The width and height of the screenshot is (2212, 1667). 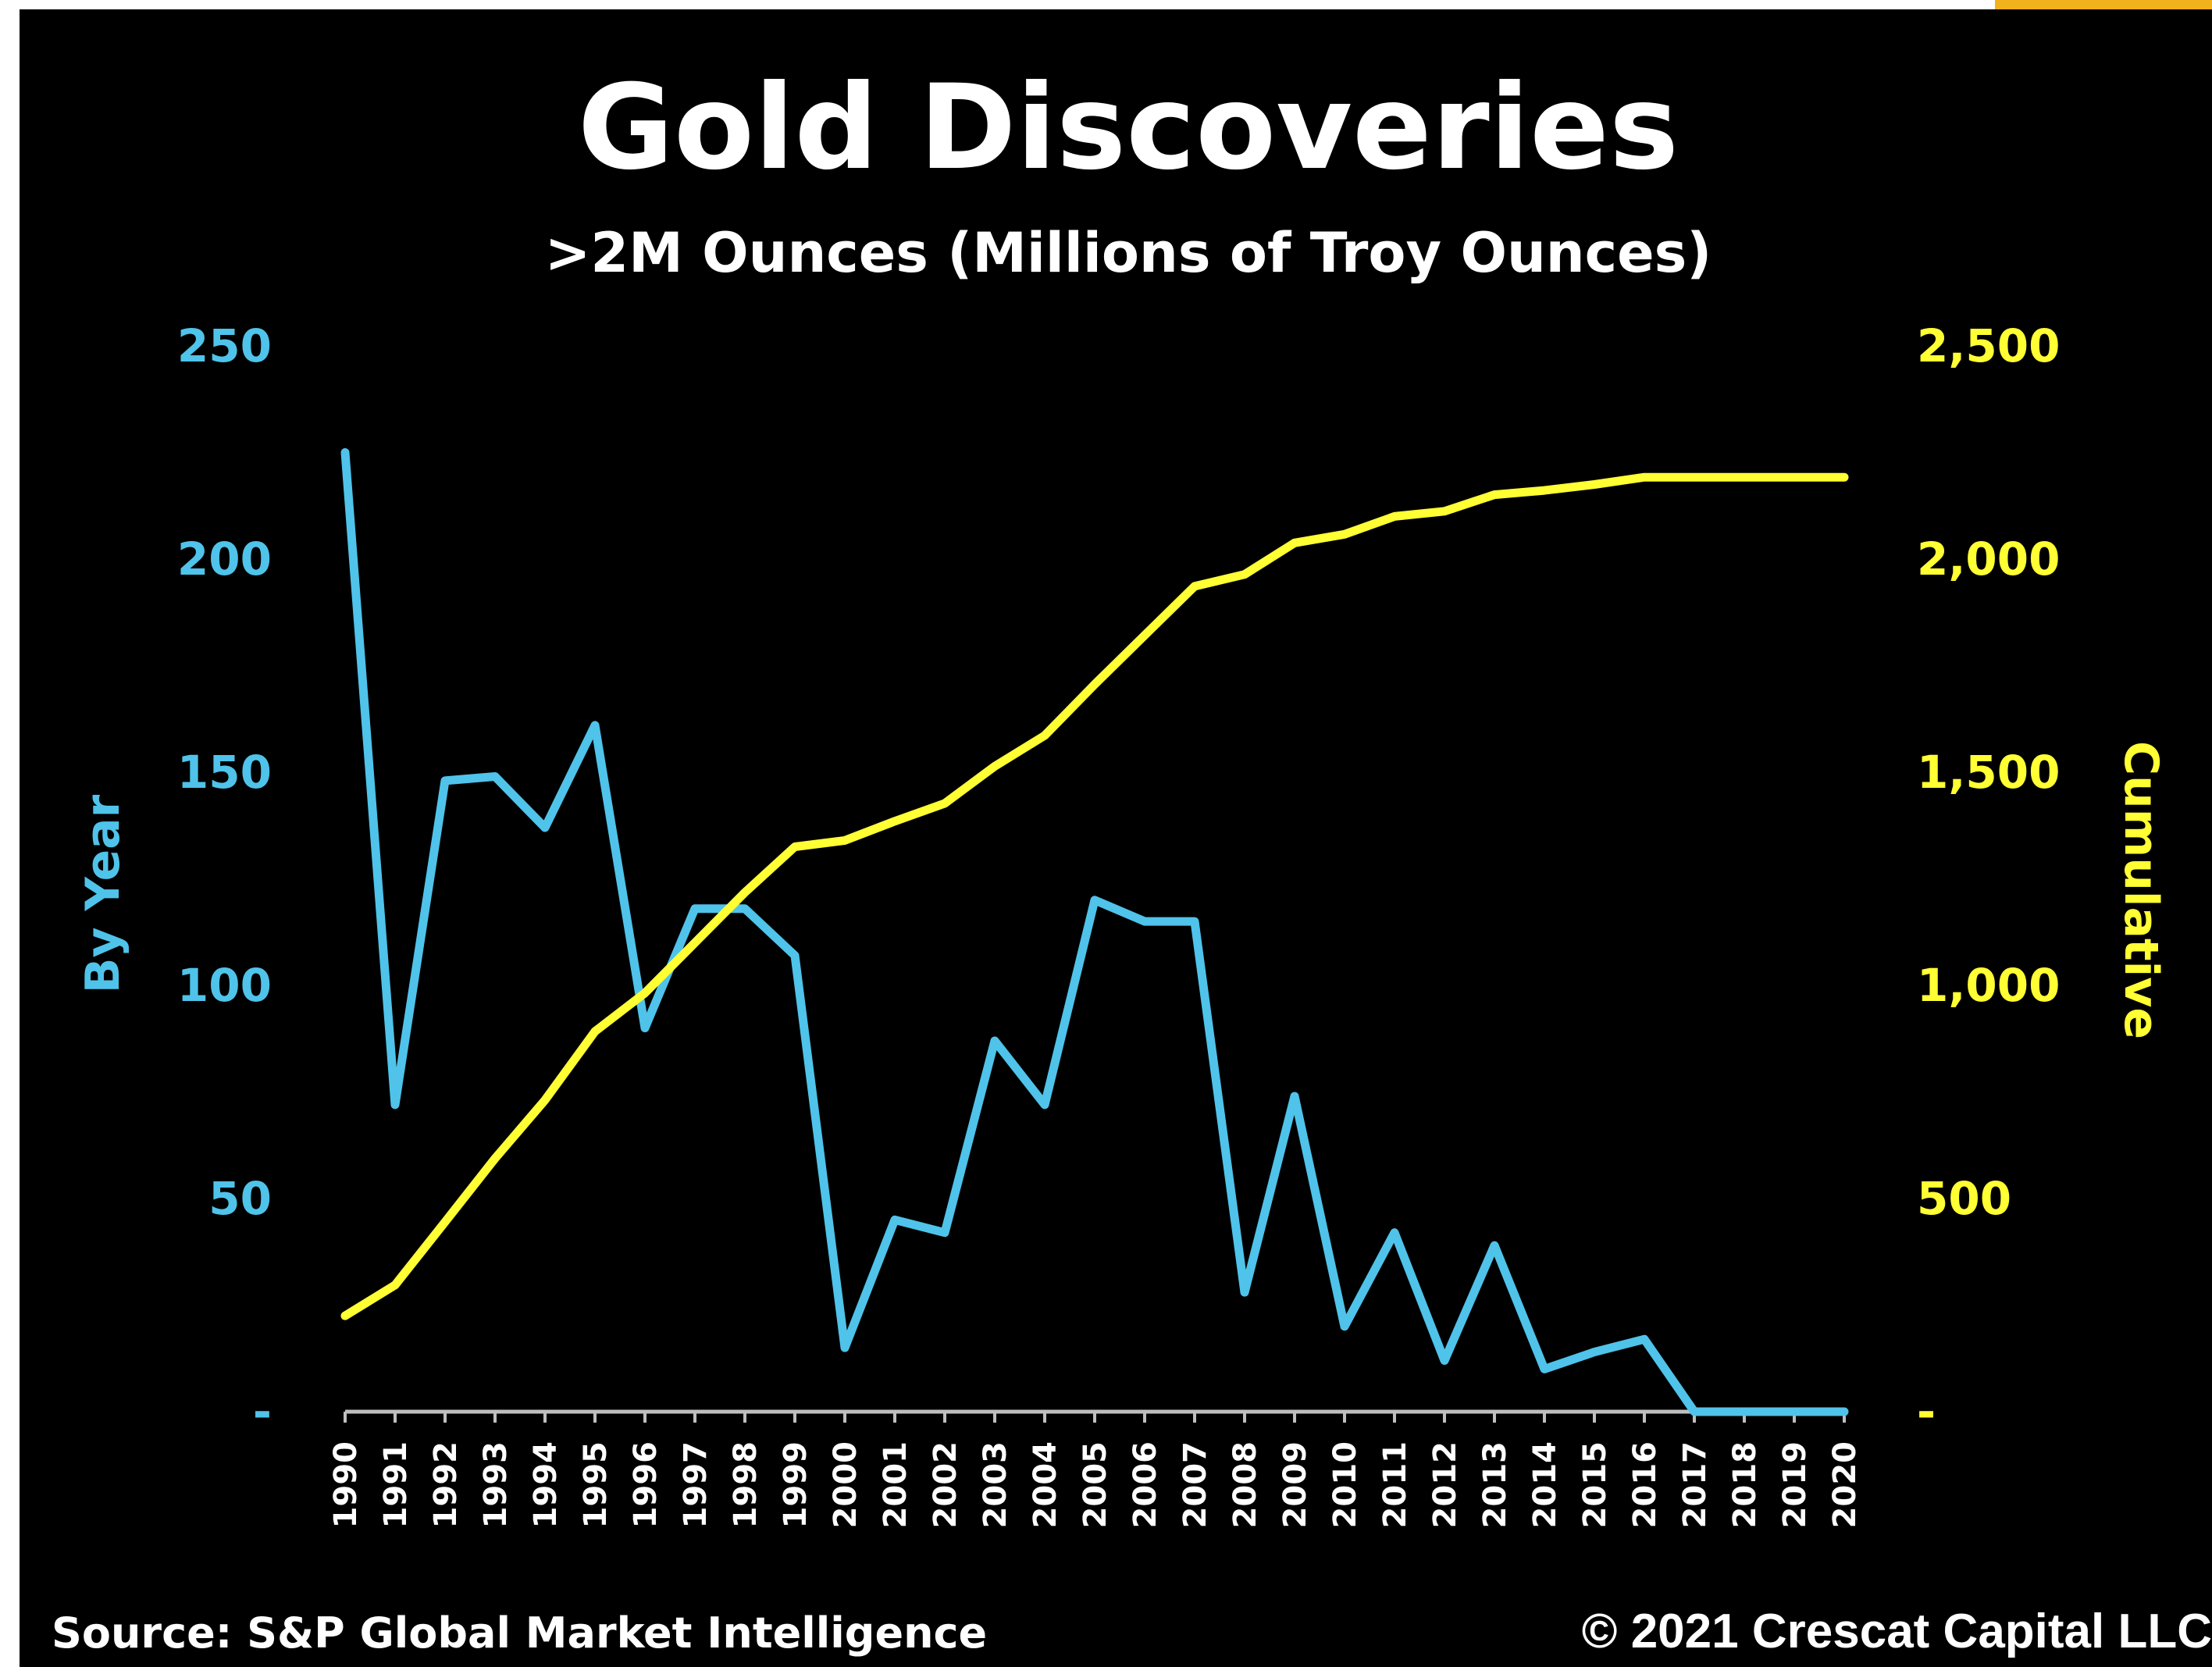 What do you see at coordinates (1595, 1484) in the screenshot?
I see `x-tick-label: 2015` at bounding box center [1595, 1484].